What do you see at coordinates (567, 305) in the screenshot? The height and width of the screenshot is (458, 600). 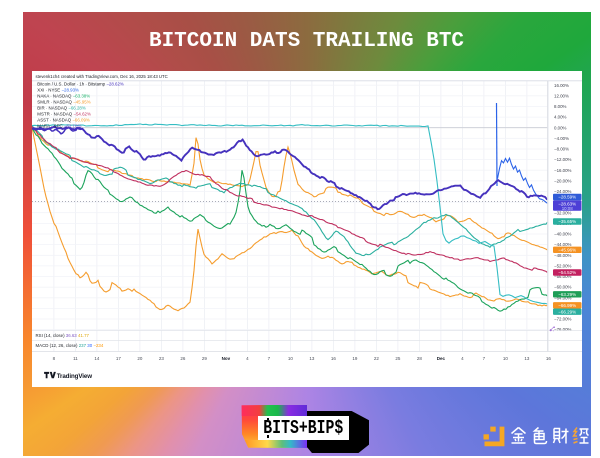 I see `svg-text: −66.99%` at bounding box center [567, 305].